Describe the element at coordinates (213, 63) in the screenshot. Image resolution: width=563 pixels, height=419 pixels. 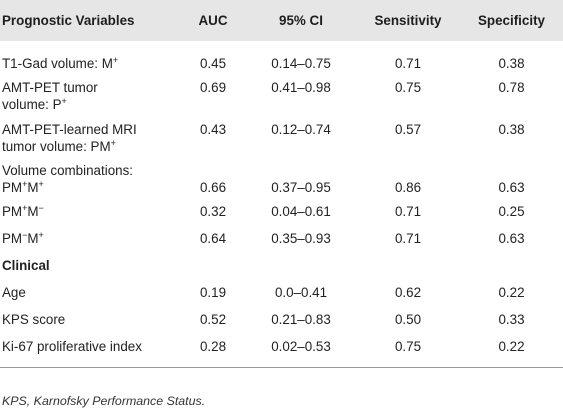
I see `auc-cell: 0.45` at that location.